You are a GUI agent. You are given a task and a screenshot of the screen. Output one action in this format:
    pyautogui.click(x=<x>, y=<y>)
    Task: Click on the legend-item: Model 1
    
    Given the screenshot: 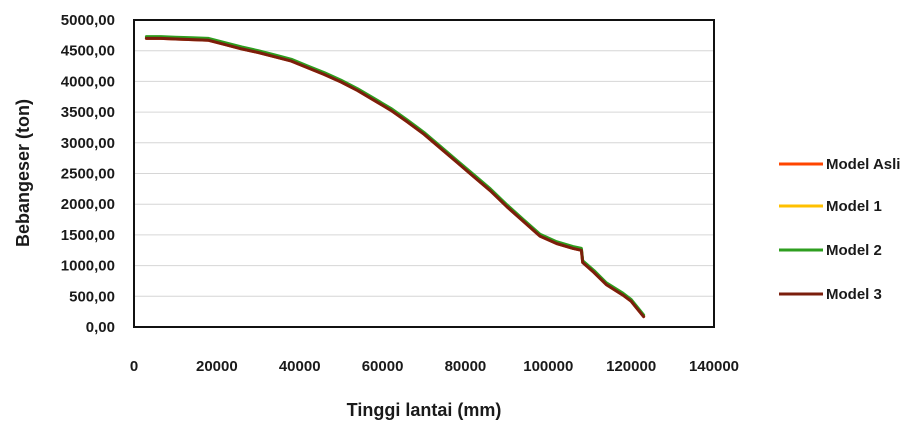 What is the action you would take?
    pyautogui.click(x=830, y=206)
    